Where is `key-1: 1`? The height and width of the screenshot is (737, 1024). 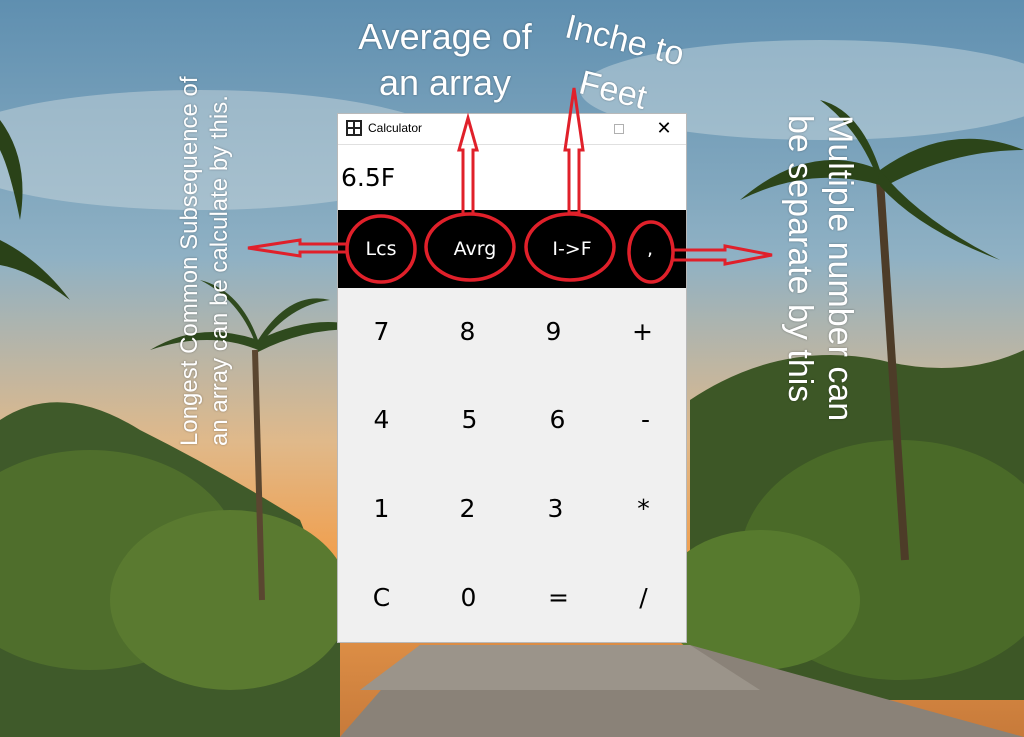
key-1: 1 is located at coordinates (381, 508).